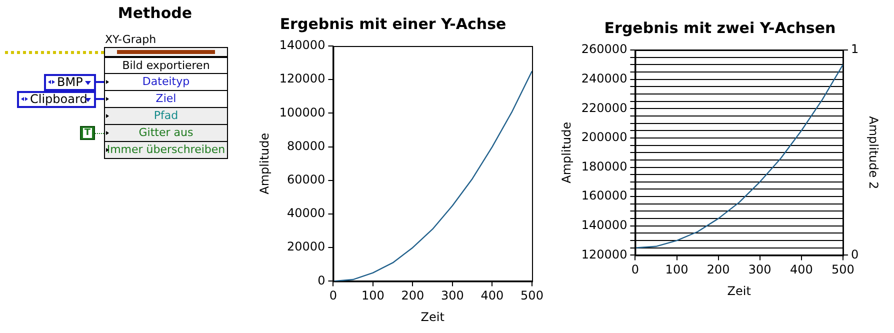  I want to click on text: Gitter aus, so click(166, 132).